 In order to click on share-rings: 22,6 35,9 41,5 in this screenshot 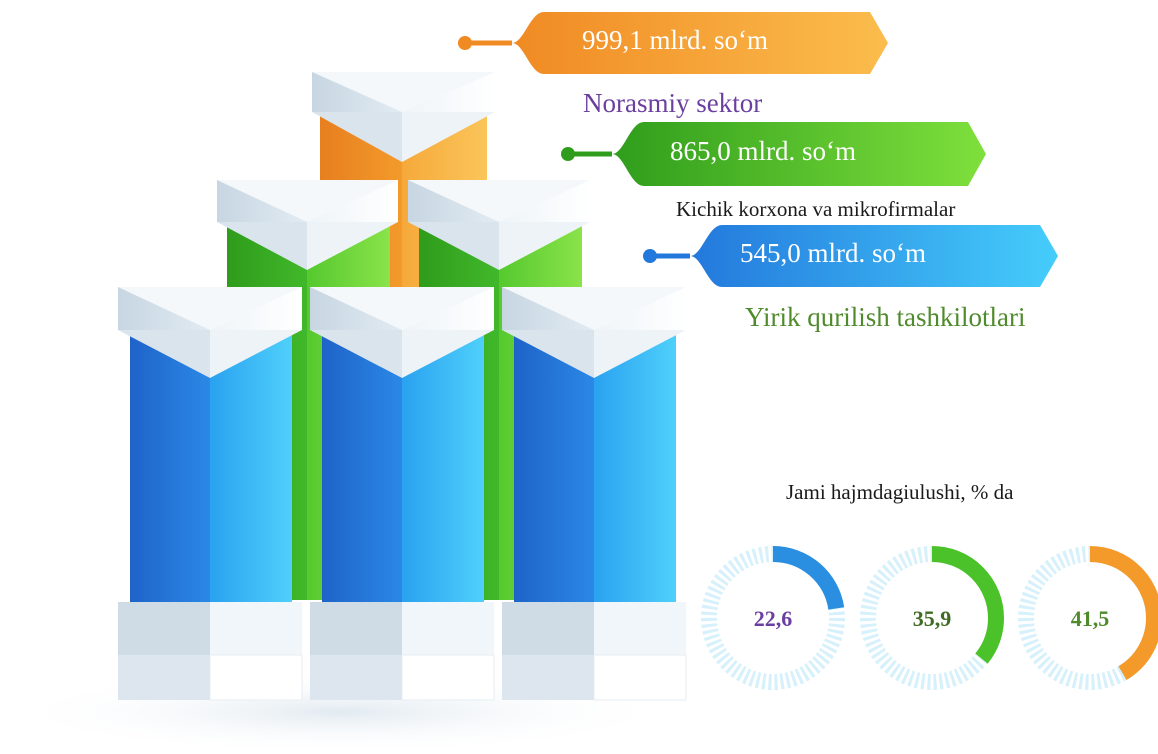, I will do `click(929, 618)`.